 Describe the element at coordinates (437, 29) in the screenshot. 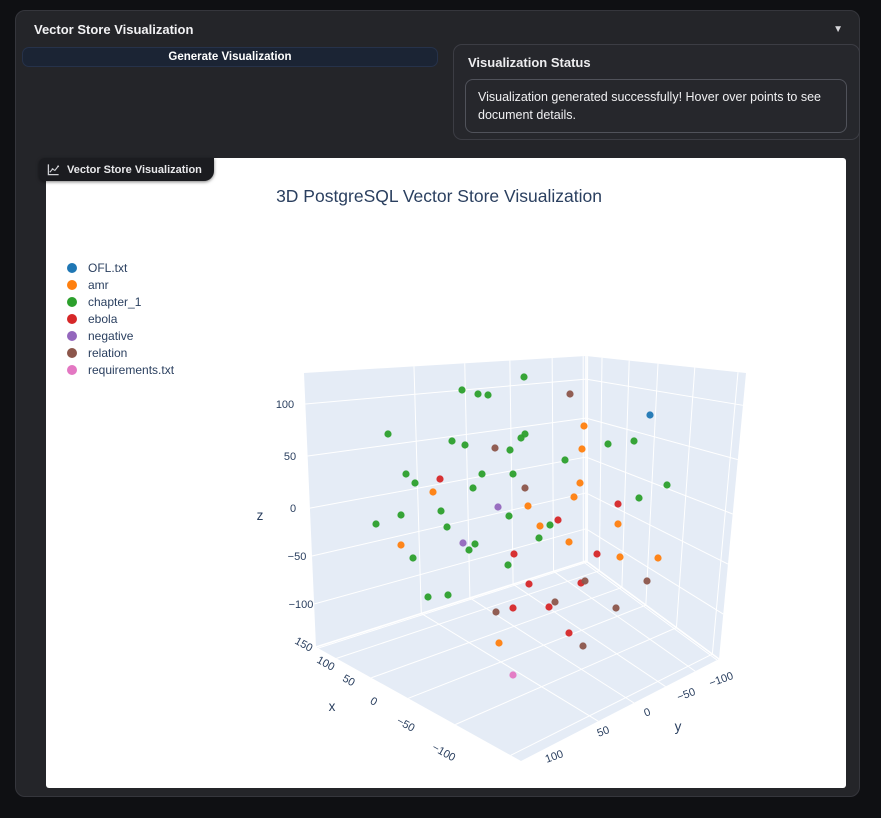

I see `accordion-header: Vector Store Visualization ▼` at that location.